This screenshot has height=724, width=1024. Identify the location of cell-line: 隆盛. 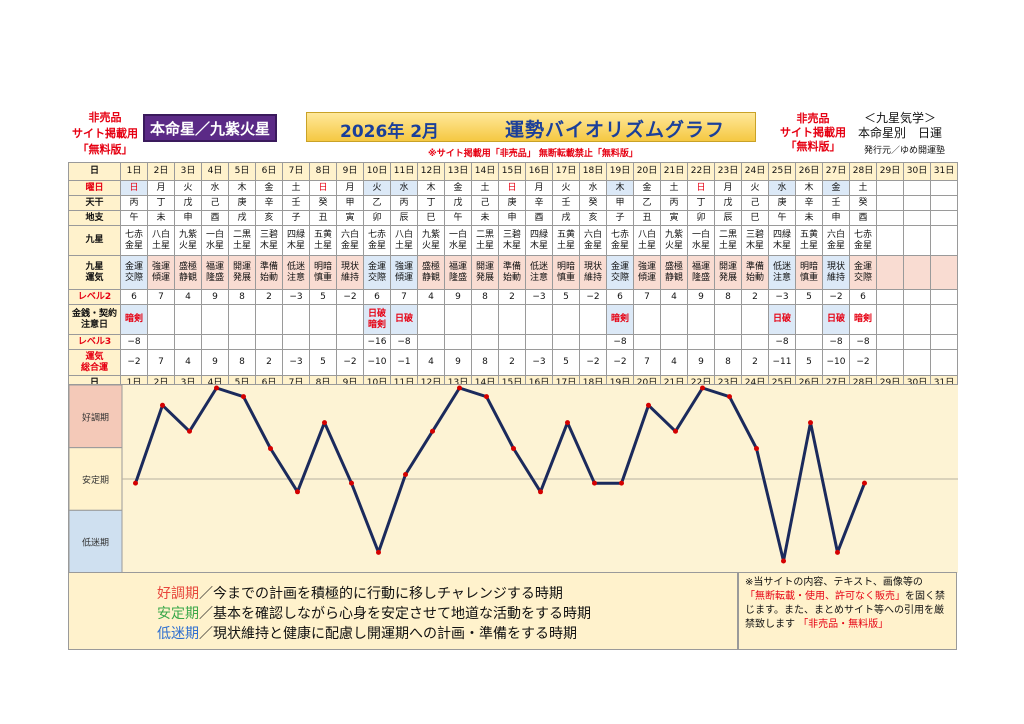
(214, 277).